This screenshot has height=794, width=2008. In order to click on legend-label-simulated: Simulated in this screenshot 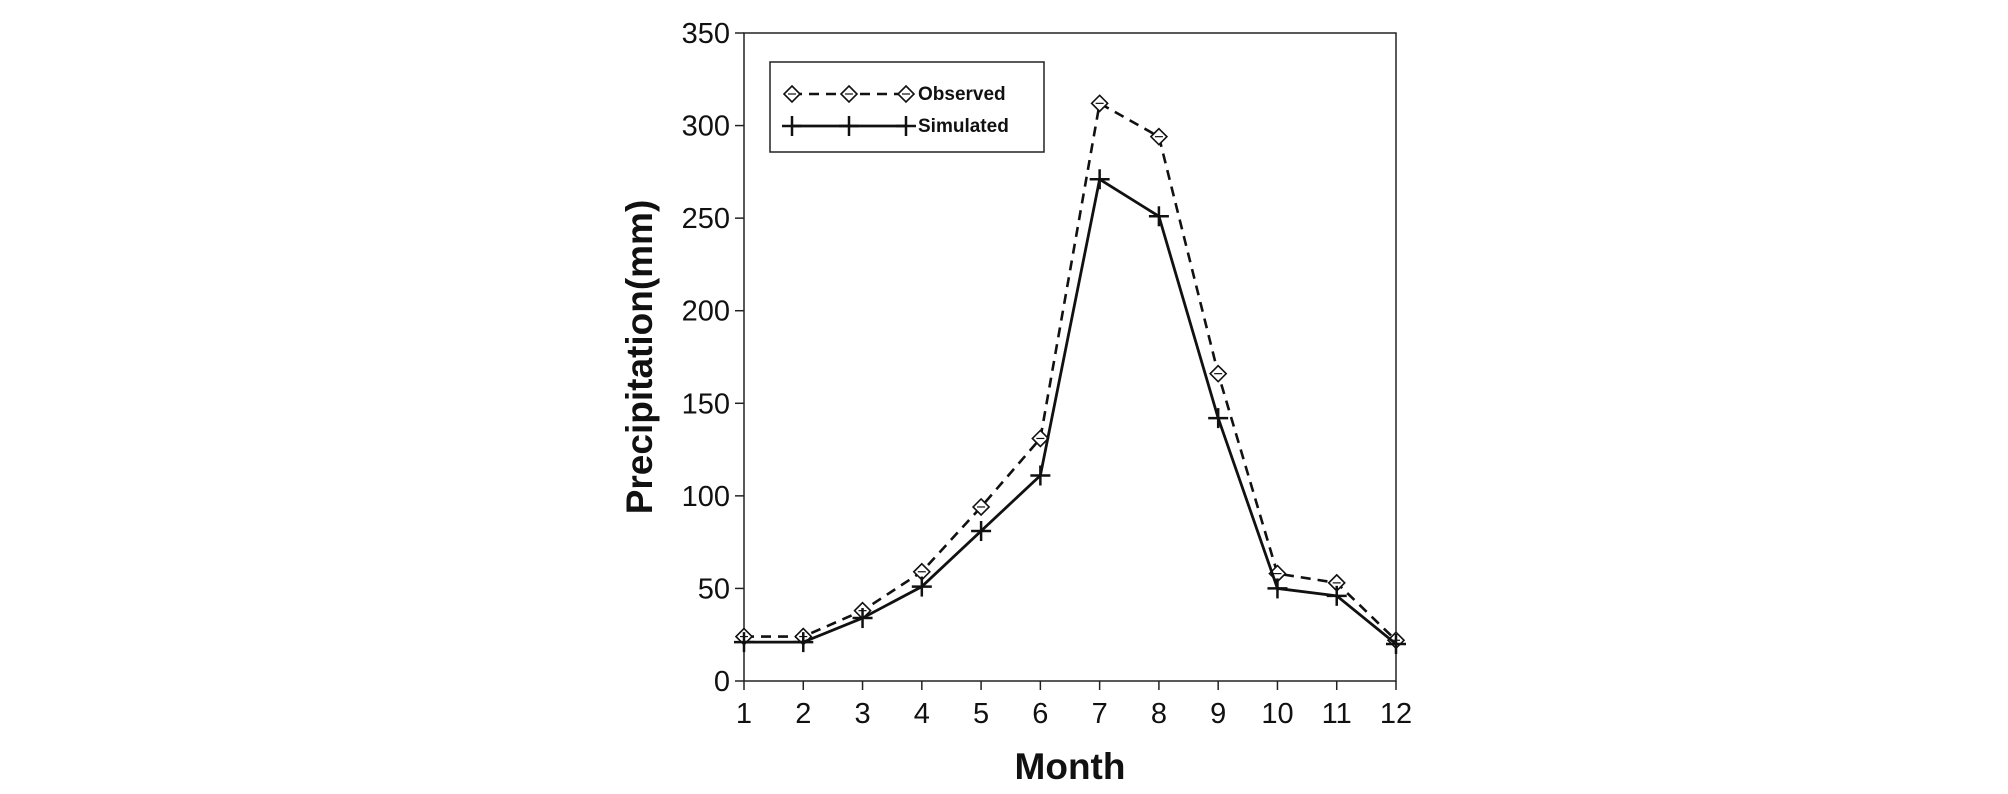, I will do `click(963, 126)`.